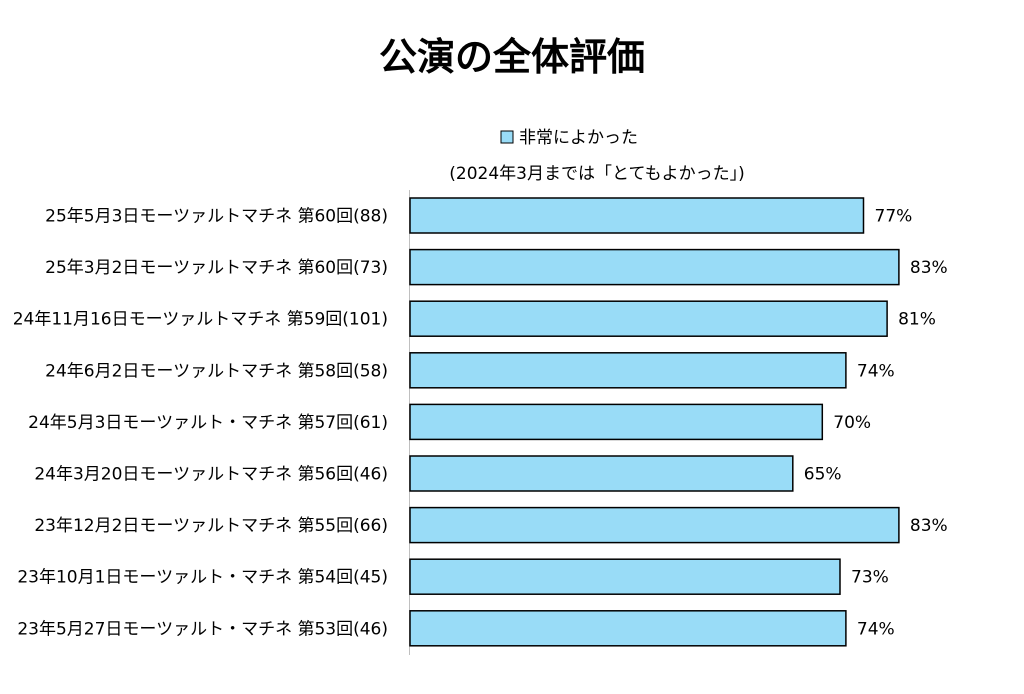 This screenshot has width=1024, height=694. I want to click on value-label-5: 70%, so click(852, 423).